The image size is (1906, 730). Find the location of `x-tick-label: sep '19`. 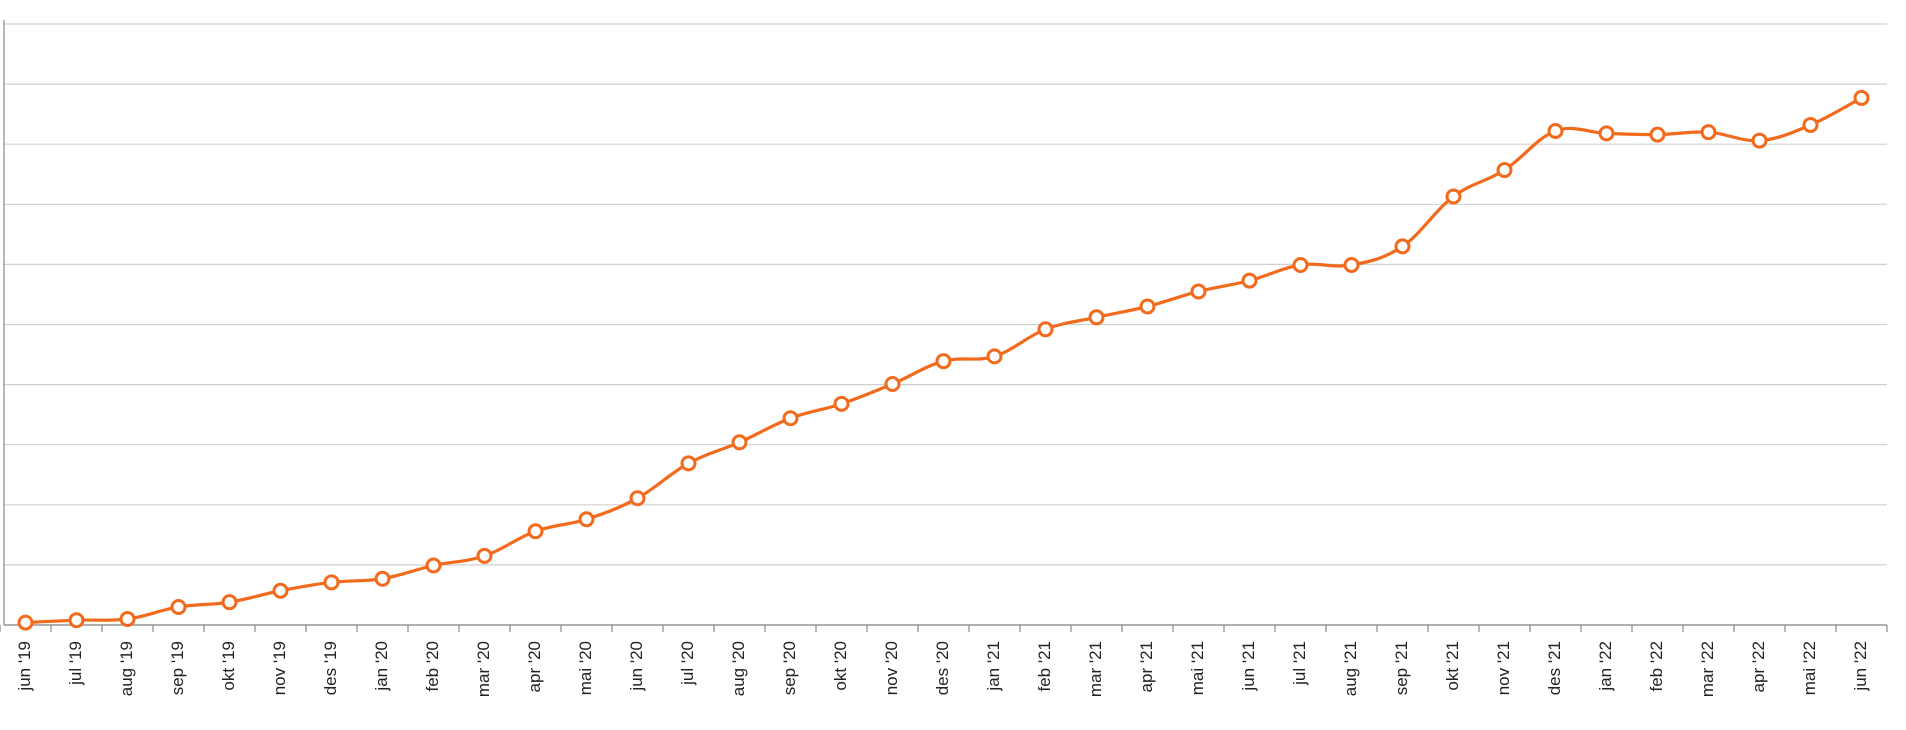

x-tick-label: sep '19 is located at coordinates (177, 668).